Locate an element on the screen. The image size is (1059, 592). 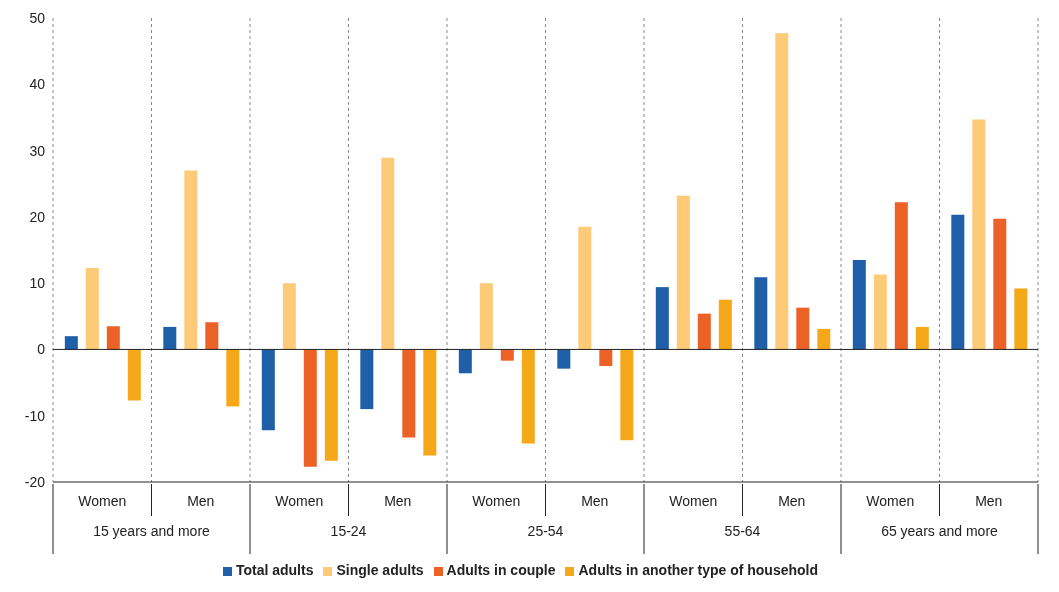
text: 55-64 is located at coordinates (742, 531).